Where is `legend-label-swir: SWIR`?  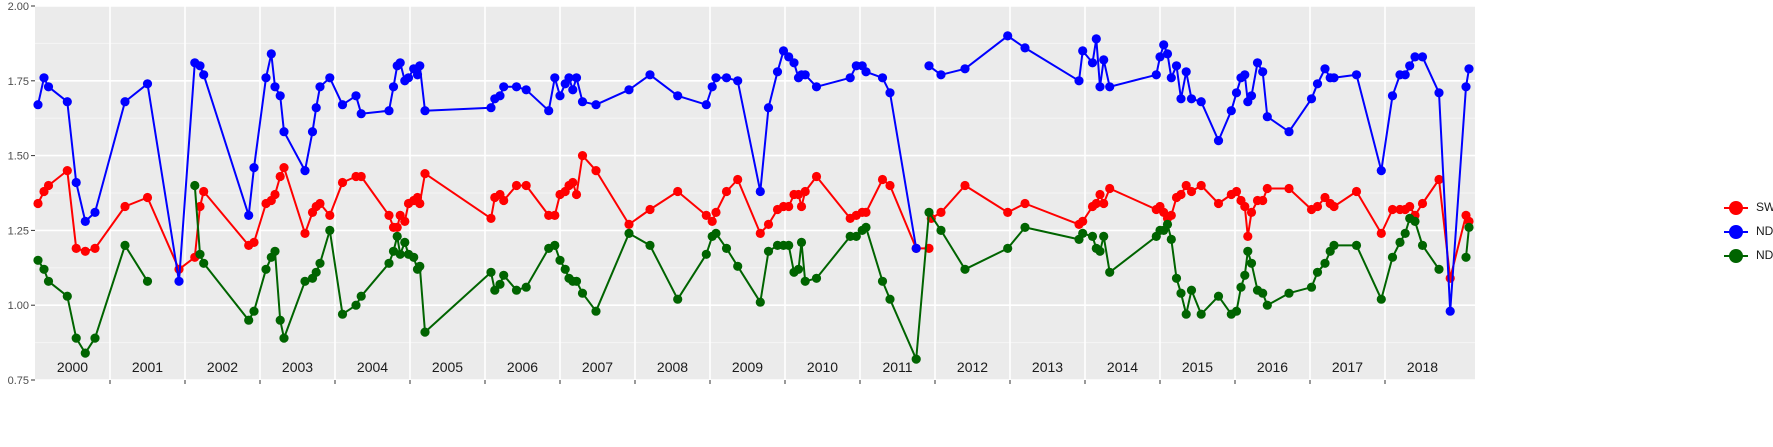 legend-label-swir: SWIR is located at coordinates (1764, 207).